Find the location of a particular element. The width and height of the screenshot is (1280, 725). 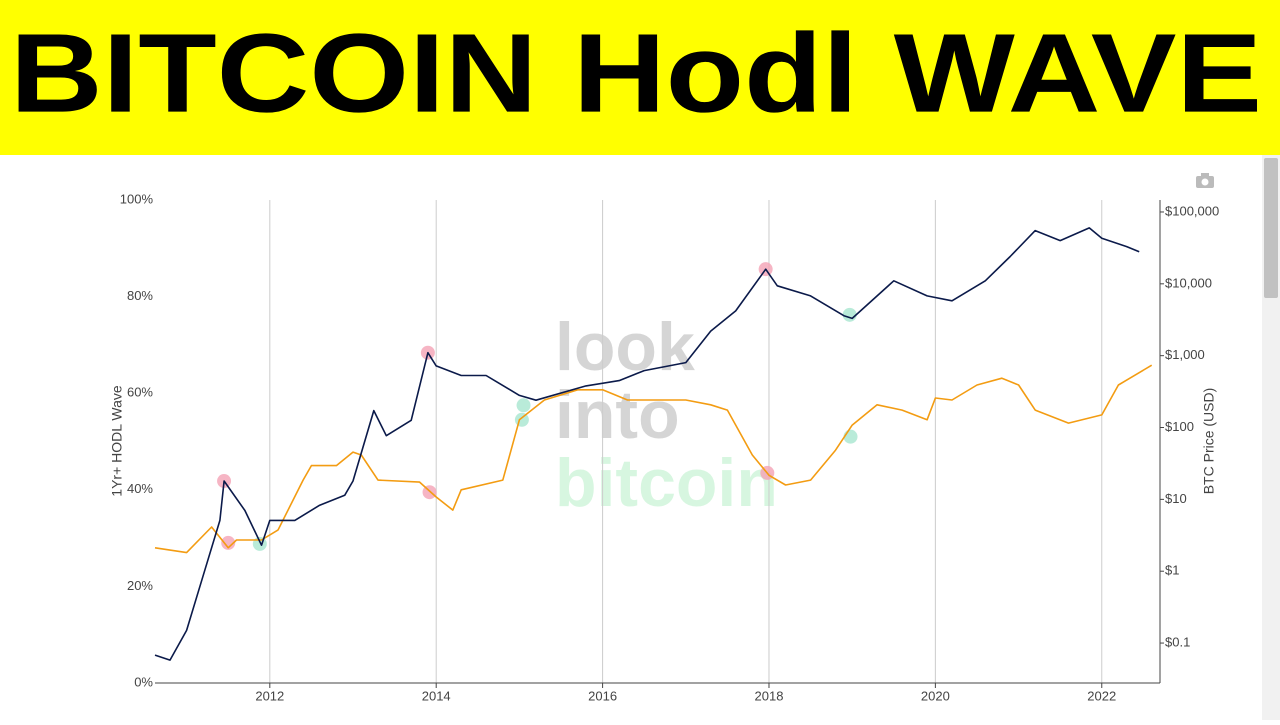

y-tick-label: 100% is located at coordinates (137, 198).